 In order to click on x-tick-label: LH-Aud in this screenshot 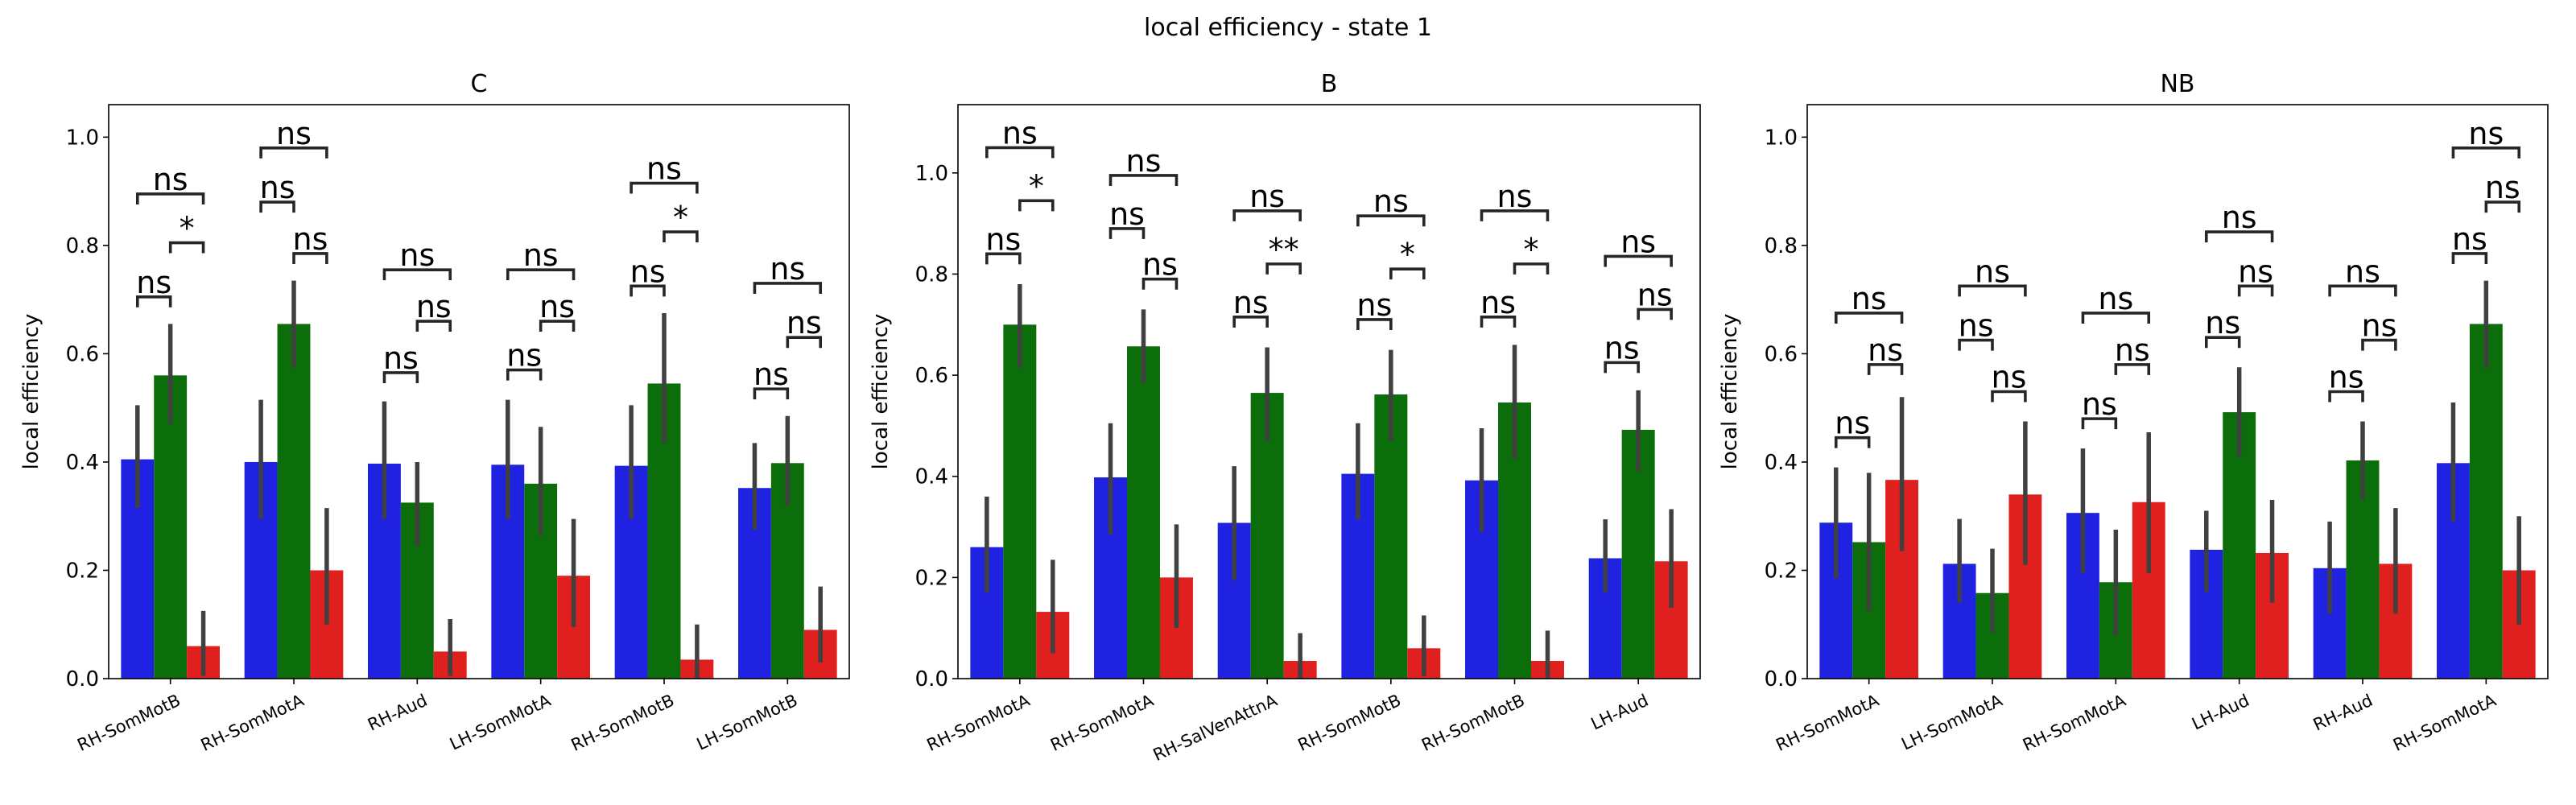, I will do `click(2220, 712)`.